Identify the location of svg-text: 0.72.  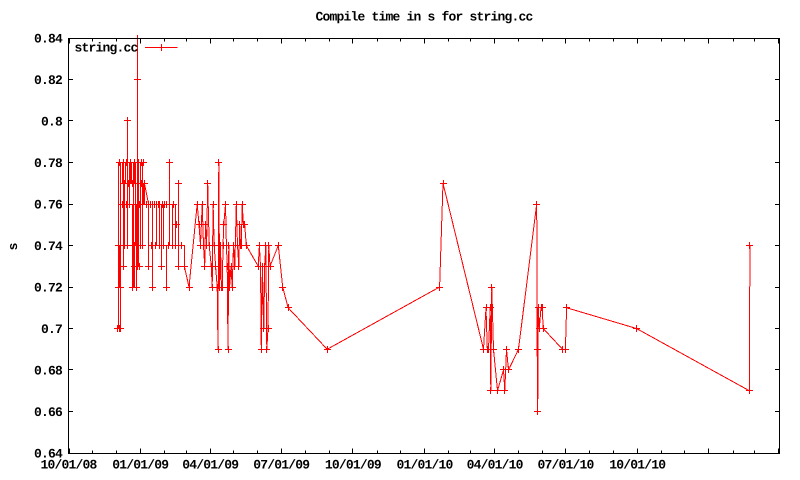
(48, 288).